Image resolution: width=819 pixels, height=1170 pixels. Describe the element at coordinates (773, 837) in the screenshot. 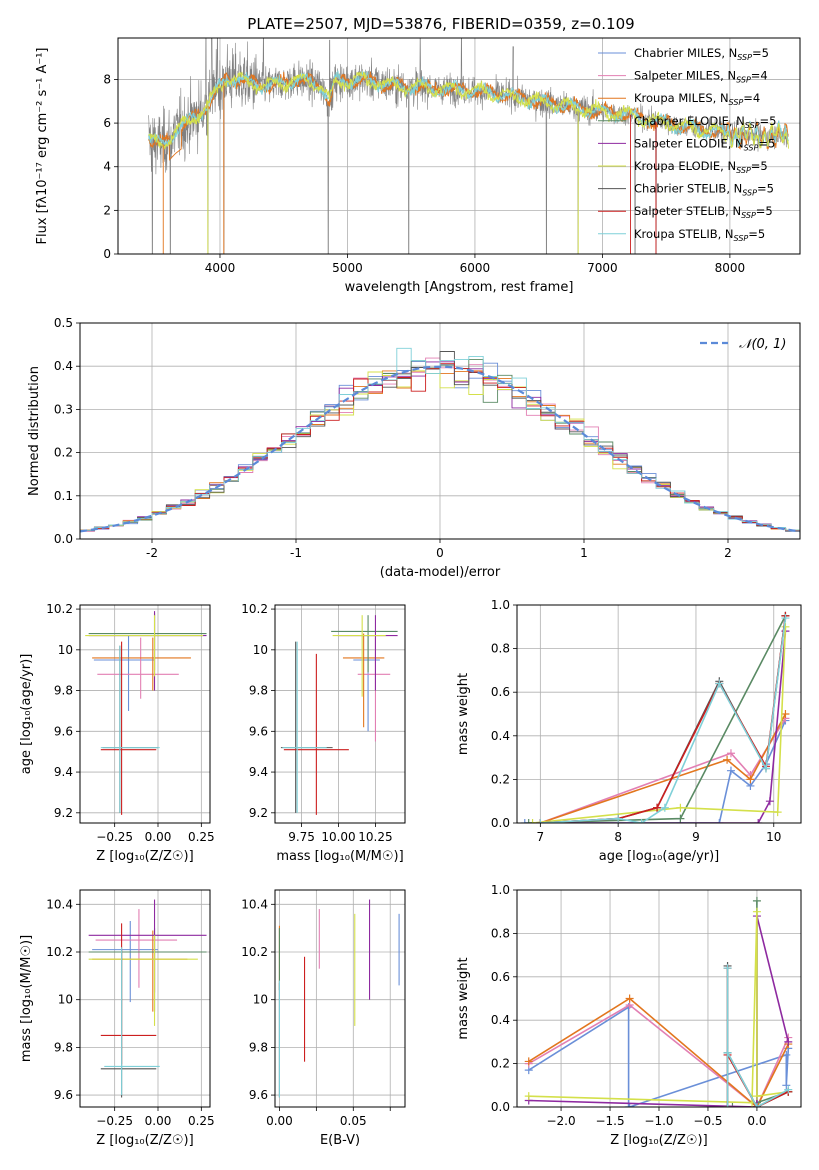

I see `weight-vs-age-xtick-label: 10` at that location.